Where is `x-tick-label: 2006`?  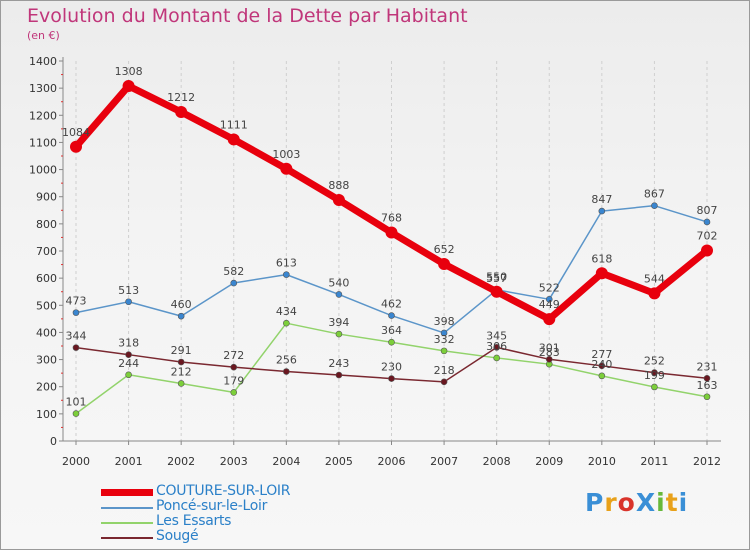 x-tick-label: 2006 is located at coordinates (392, 461).